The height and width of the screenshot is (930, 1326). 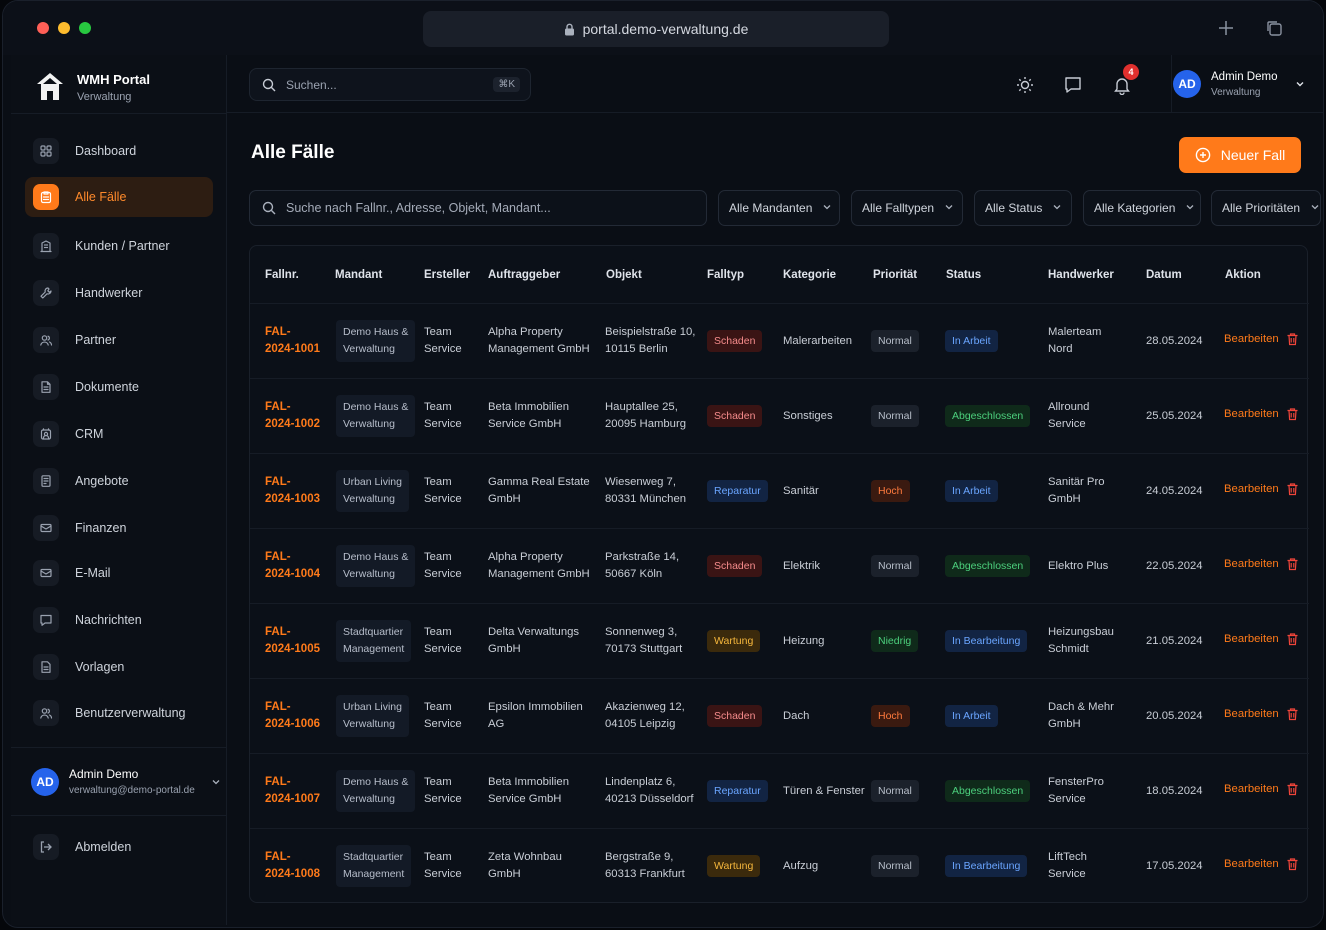 What do you see at coordinates (539, 341) in the screenshot?
I see `client: Alpha Property Management GmbH` at bounding box center [539, 341].